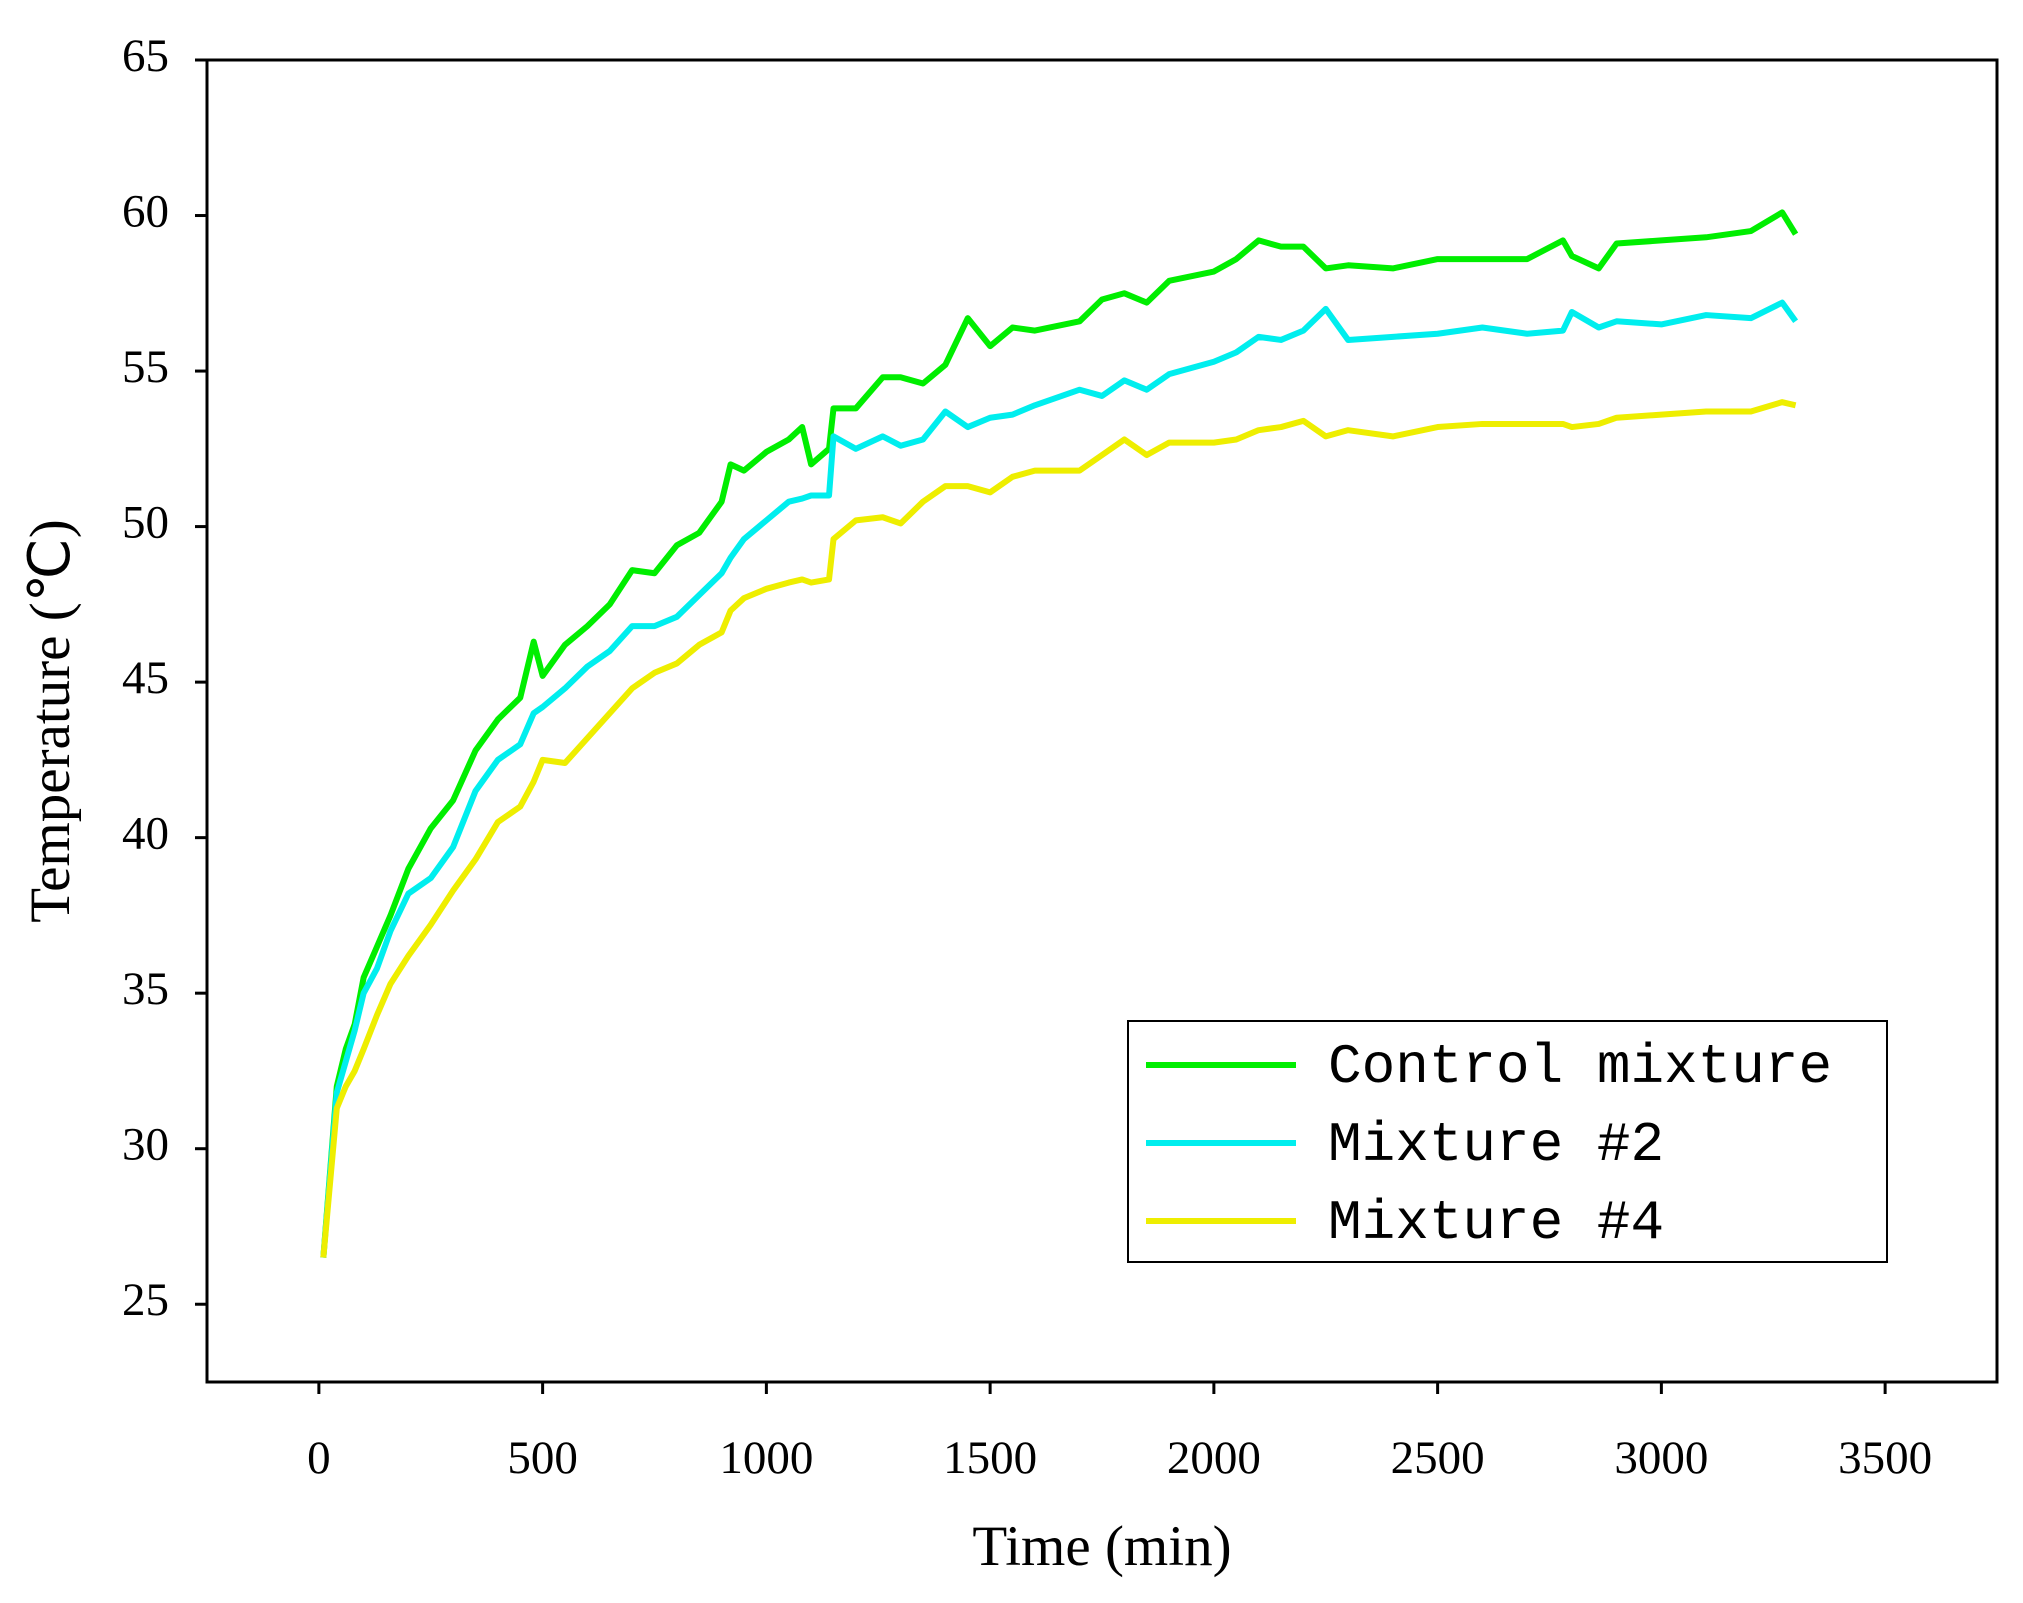 Image resolution: width=2023 pixels, height=1603 pixels. Describe the element at coordinates (50, 720) in the screenshot. I see `y-axis-title: Temperature (℃)` at that location.